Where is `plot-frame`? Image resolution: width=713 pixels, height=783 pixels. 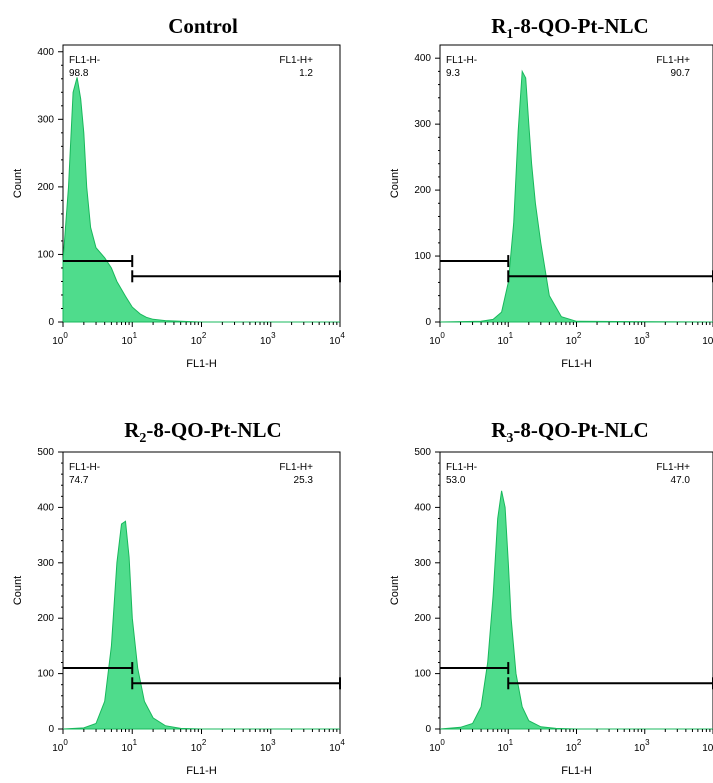
plot-frame is located at coordinates (576, 590).